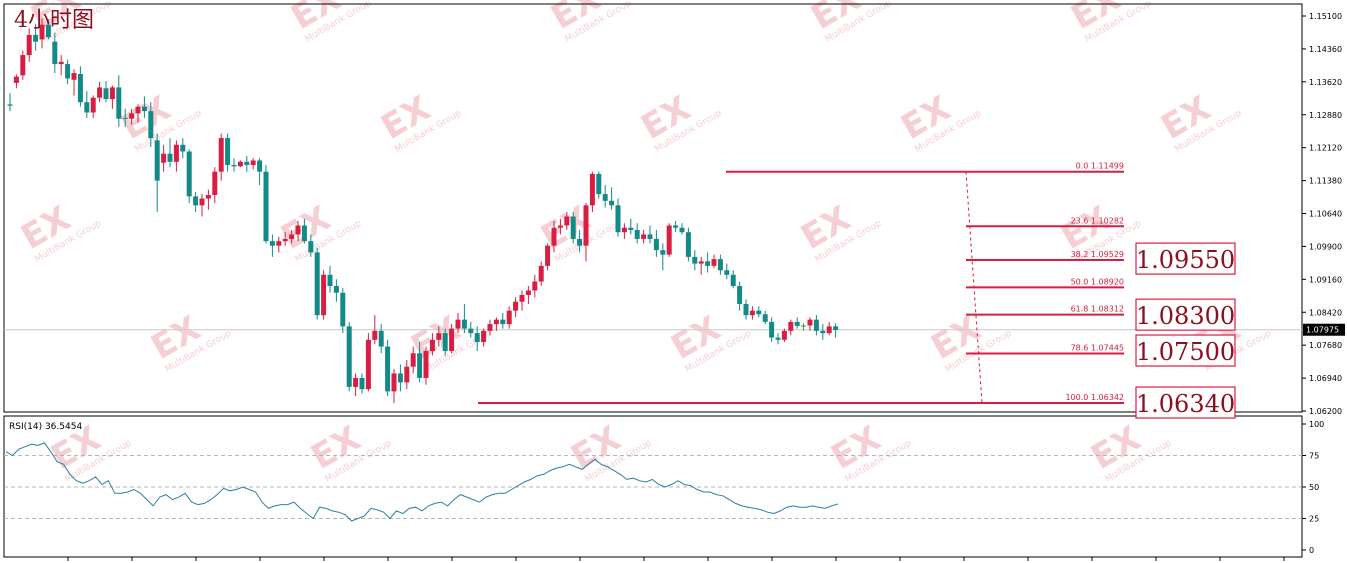  I want to click on fib-trend-line, so click(974, 287).